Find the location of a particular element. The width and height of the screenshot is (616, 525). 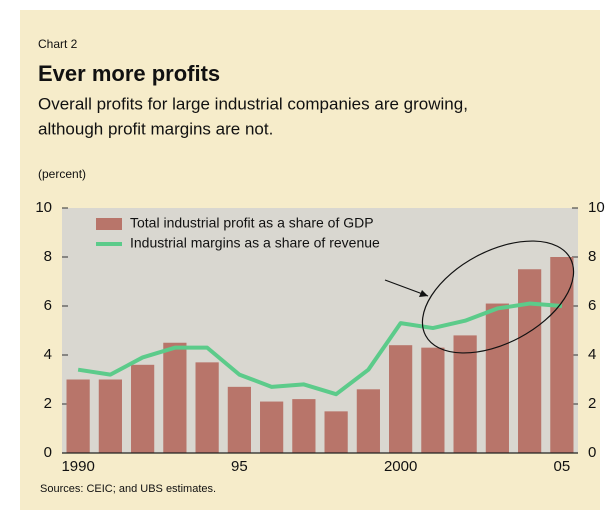

y-tick-label: 0 is located at coordinates (48, 452).